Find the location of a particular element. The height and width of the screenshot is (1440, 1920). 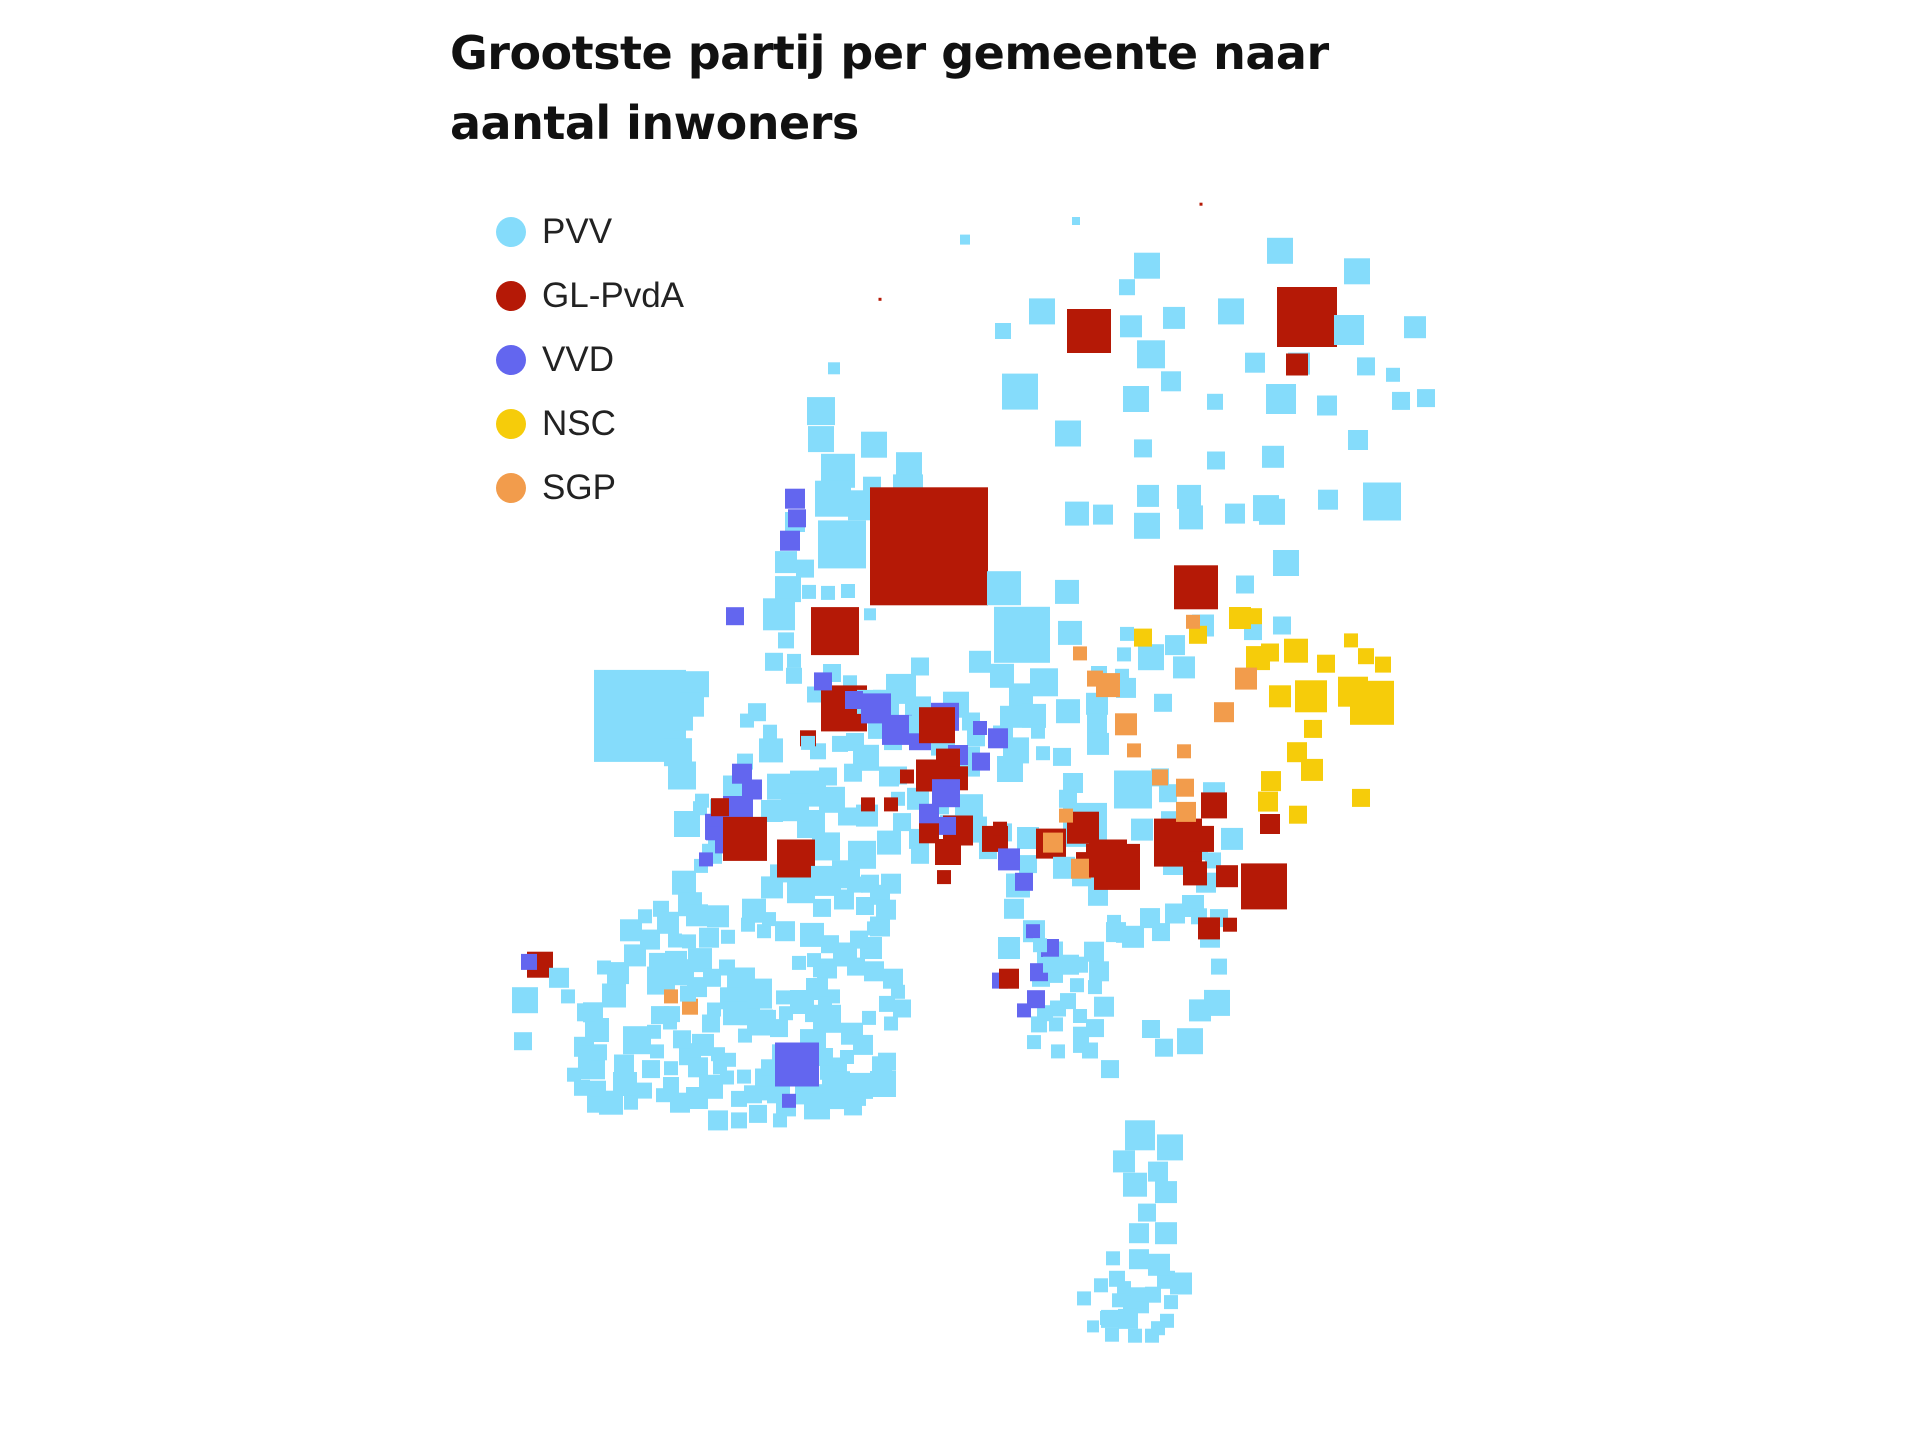

legend-dot-nsc is located at coordinates (511, 424).